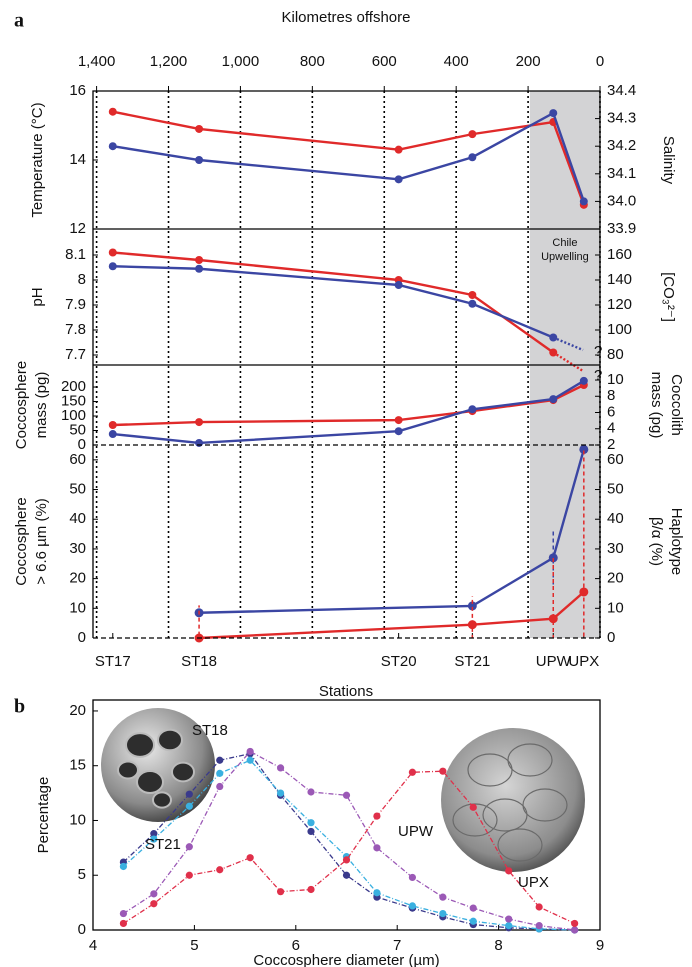 The height and width of the screenshot is (967, 692). Describe the element at coordinates (19, 707) in the screenshot. I see `panel-letter: b` at that location.